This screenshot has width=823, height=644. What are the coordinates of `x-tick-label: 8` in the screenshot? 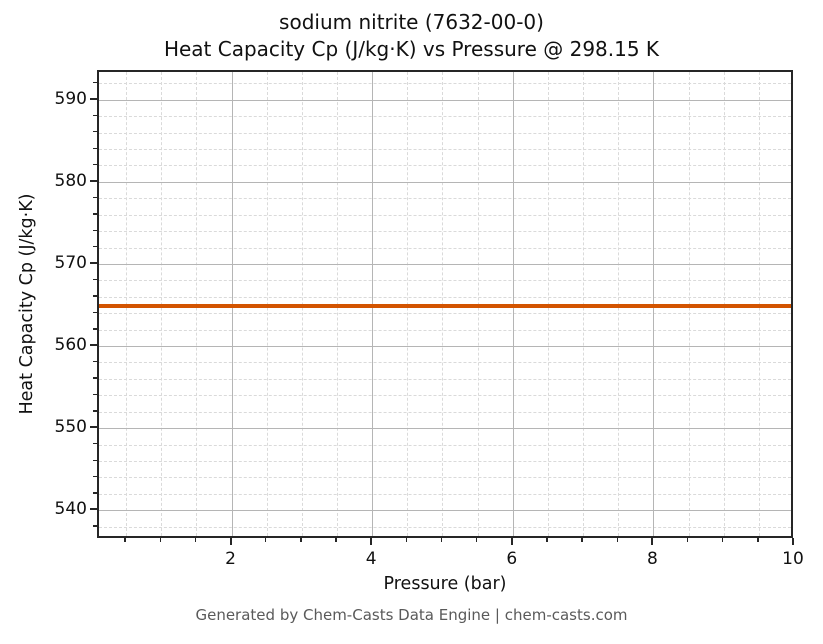 It's located at (652, 559).